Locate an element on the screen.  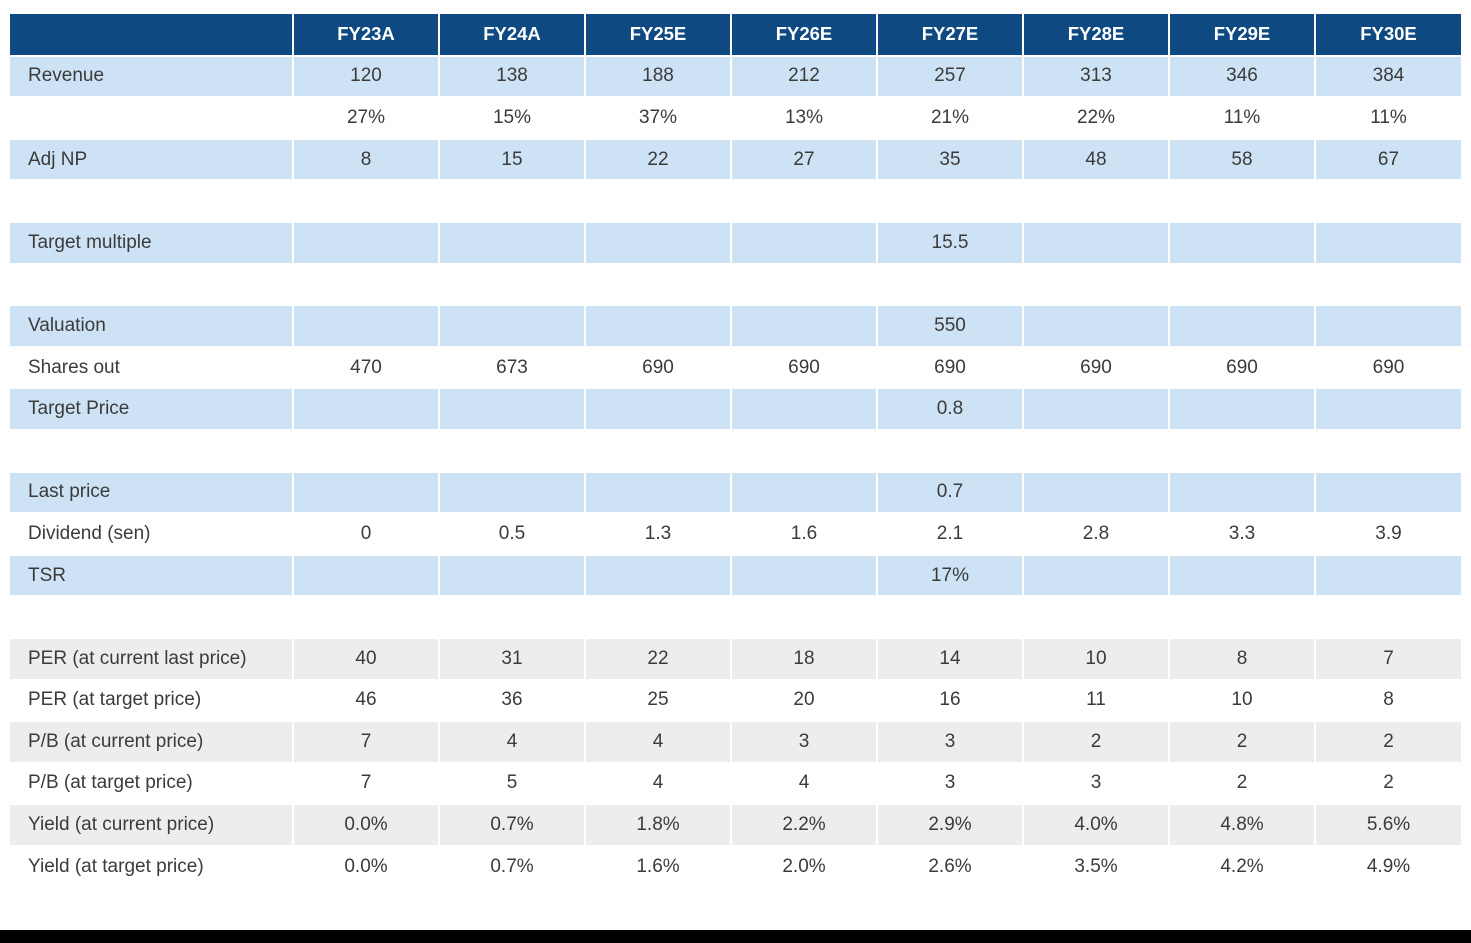
data-cell: 188 is located at coordinates (658, 77).